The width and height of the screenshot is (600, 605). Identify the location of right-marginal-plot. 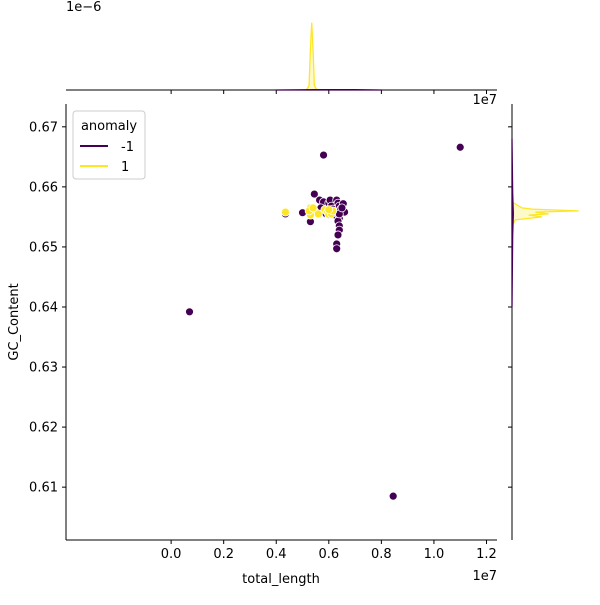
(543, 322).